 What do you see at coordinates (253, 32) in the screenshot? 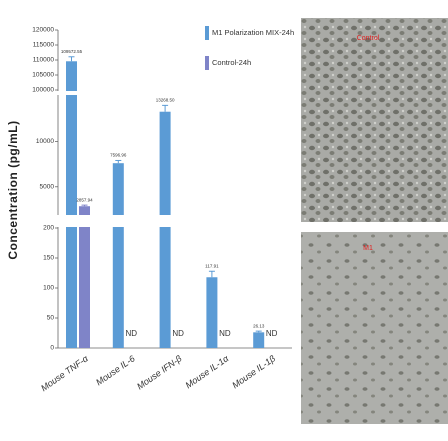
I see `legend-label: M1 Polarization MIX-24h` at bounding box center [253, 32].